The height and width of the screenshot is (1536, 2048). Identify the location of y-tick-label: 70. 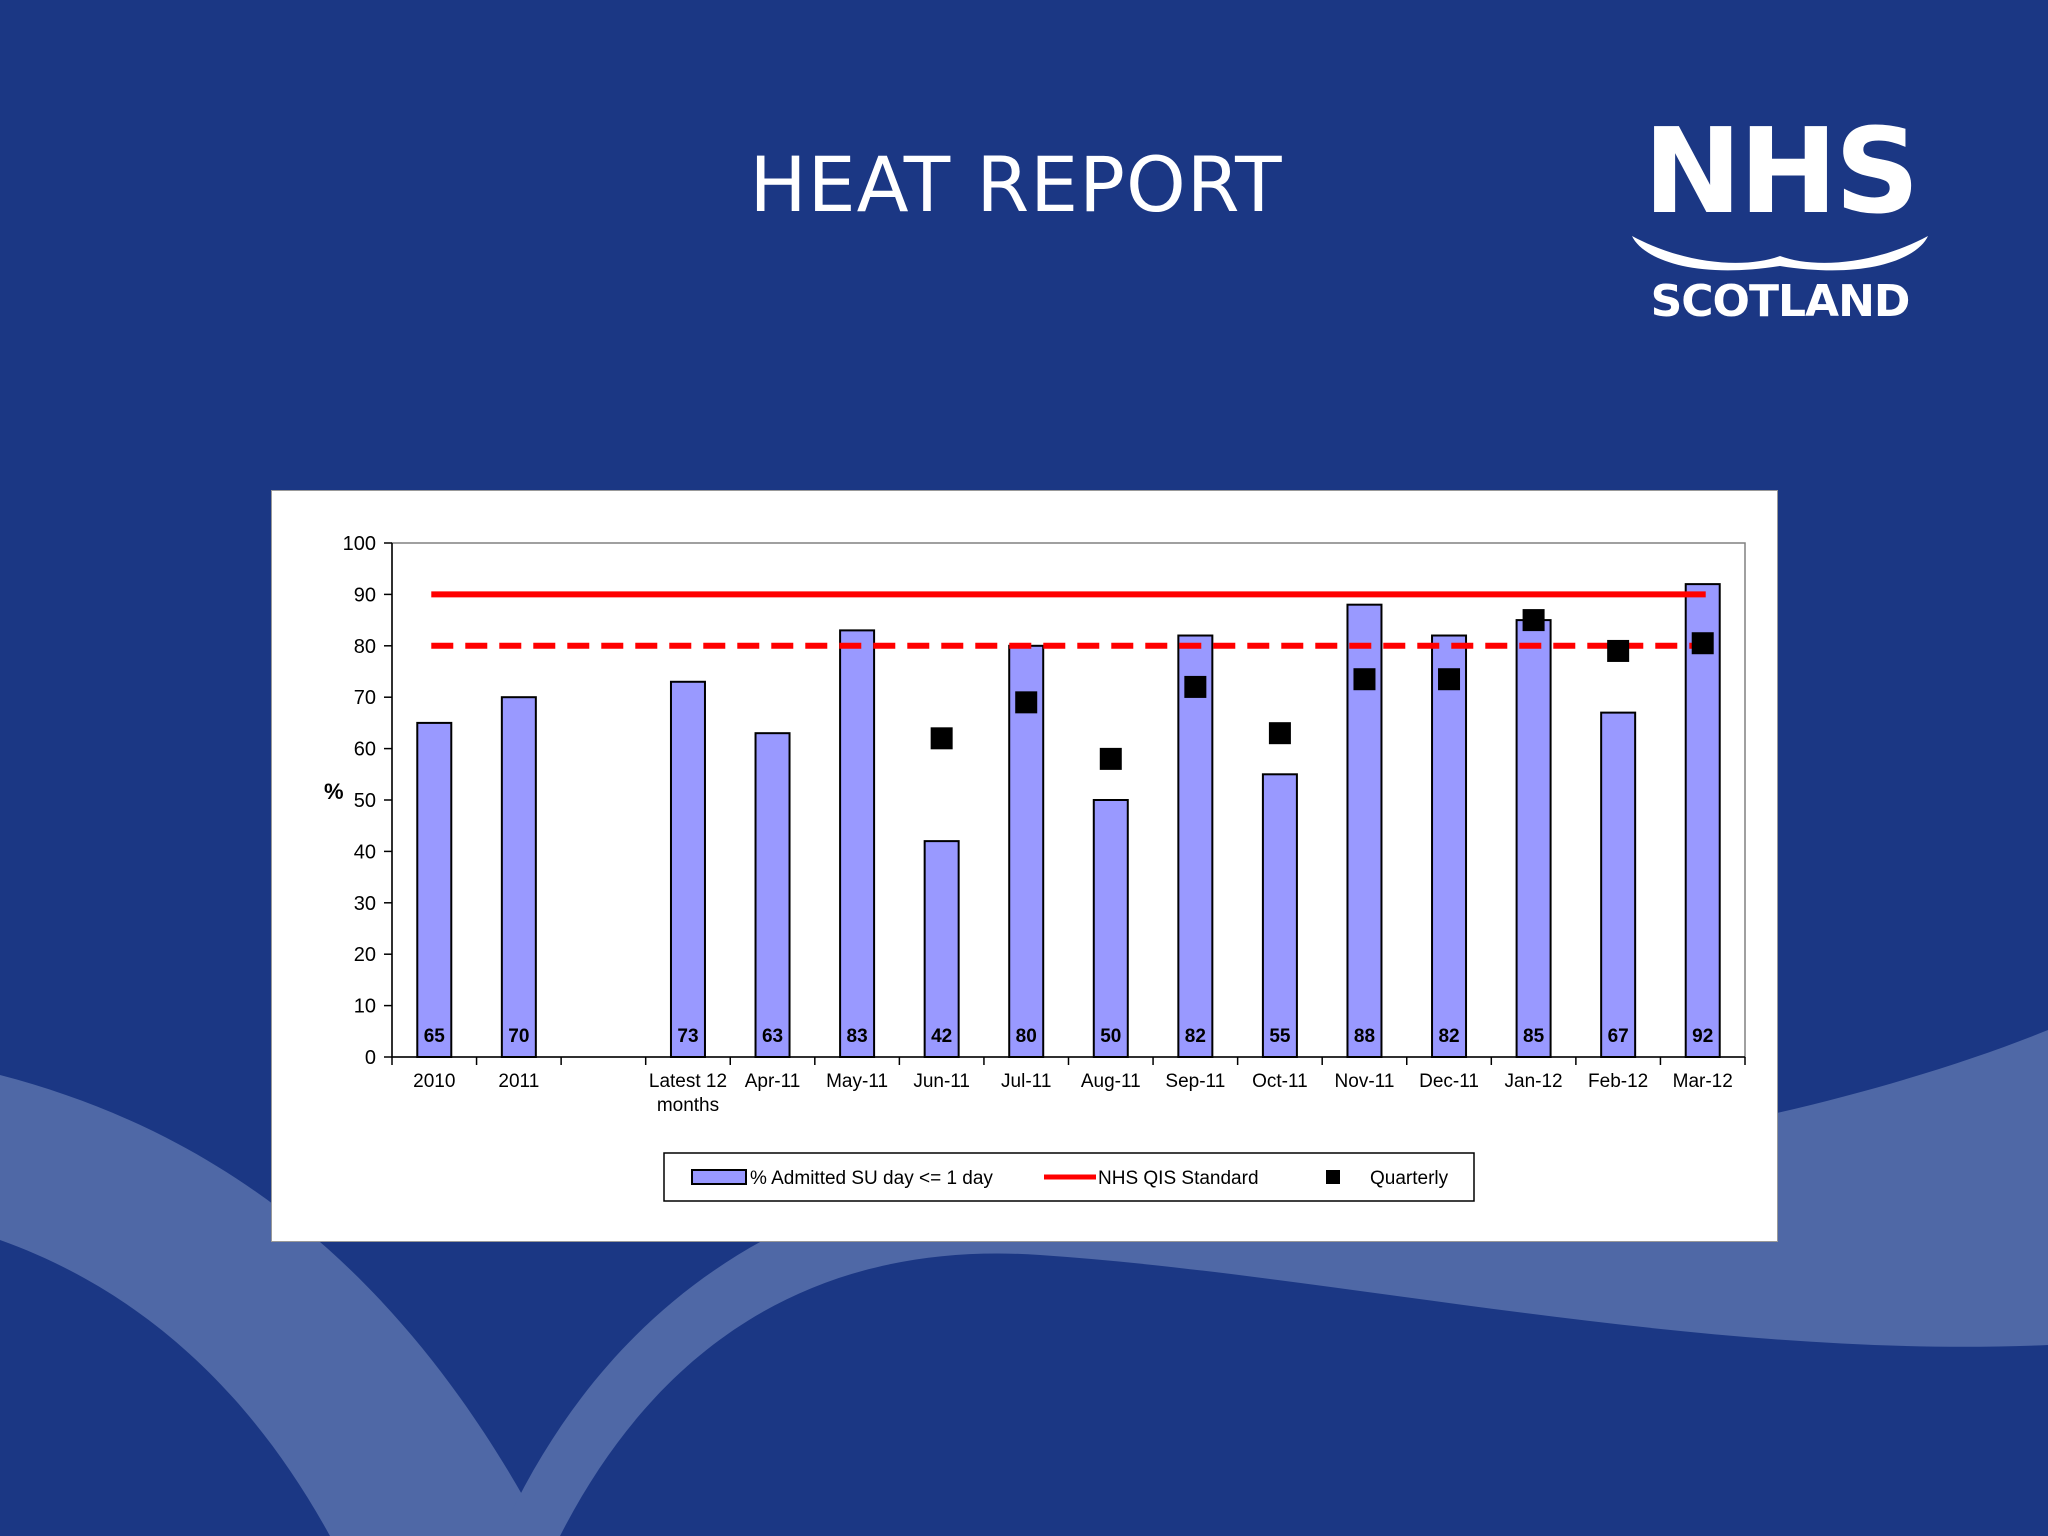
(365, 698).